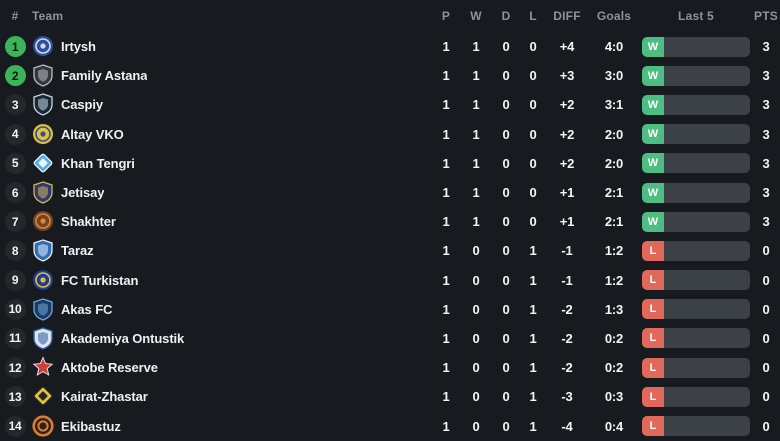  What do you see at coordinates (231, 221) in the screenshot?
I see `team-cell: Shakhter` at bounding box center [231, 221].